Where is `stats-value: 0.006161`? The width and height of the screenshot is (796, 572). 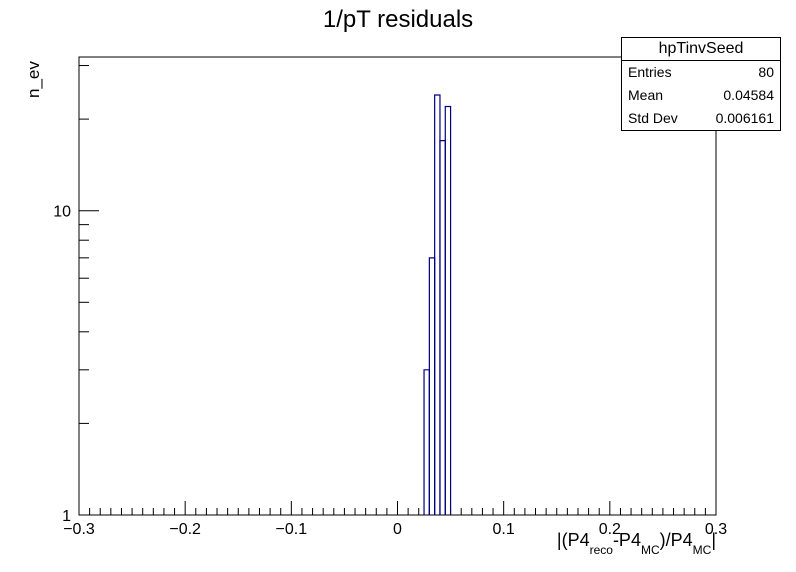 stats-value: 0.006161 is located at coordinates (744, 118).